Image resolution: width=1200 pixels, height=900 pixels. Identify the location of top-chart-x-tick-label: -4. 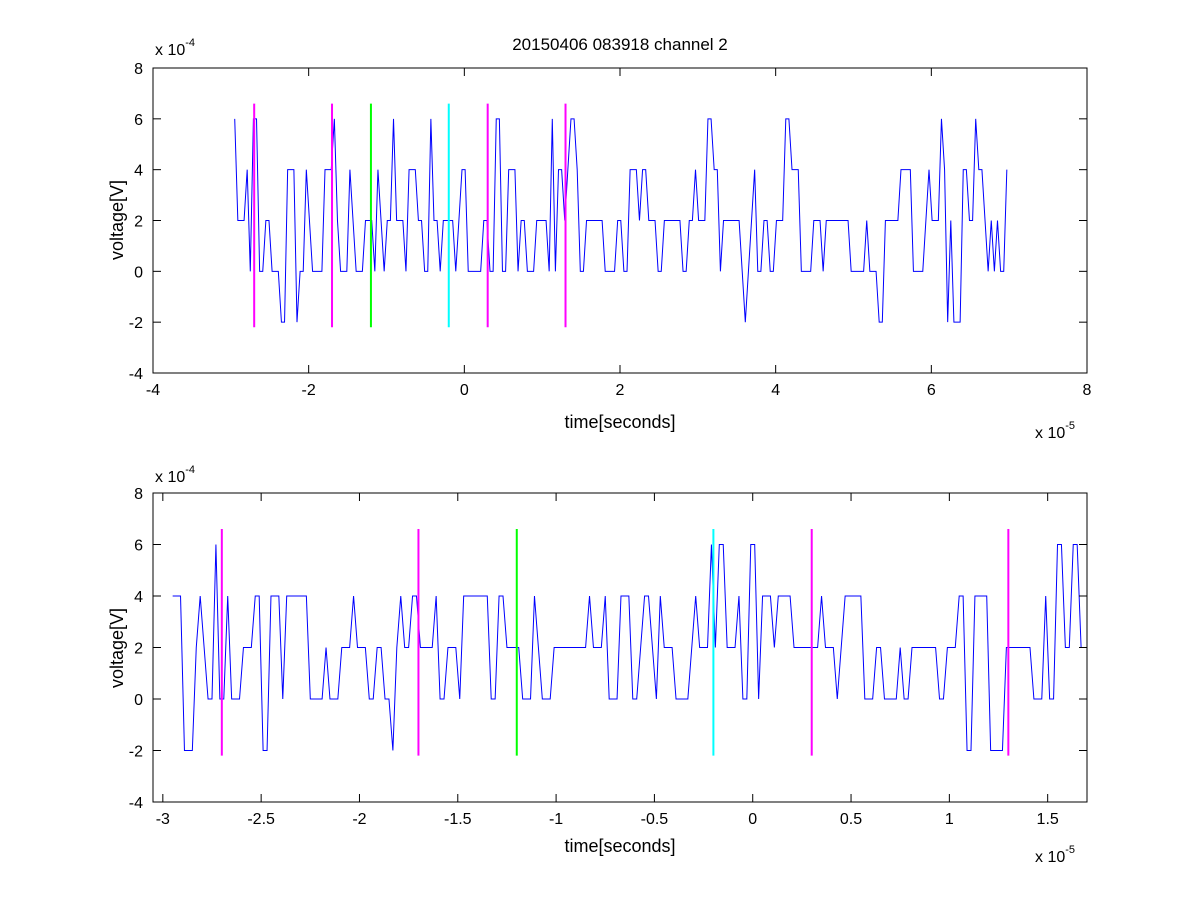
(153, 390).